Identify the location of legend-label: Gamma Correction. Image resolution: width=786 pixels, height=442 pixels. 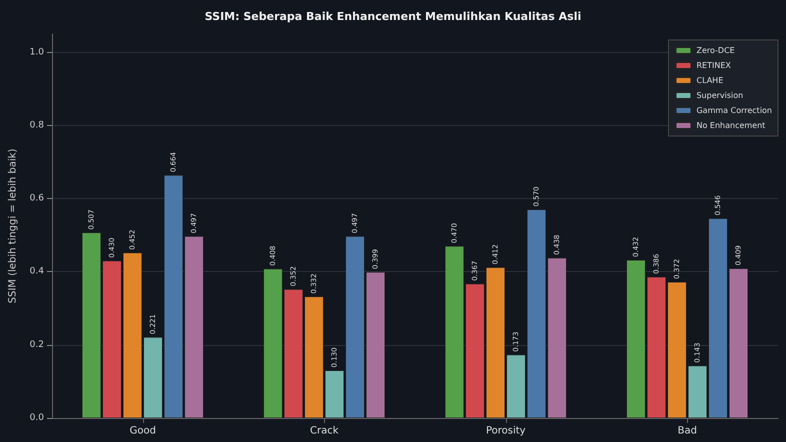
(734, 110).